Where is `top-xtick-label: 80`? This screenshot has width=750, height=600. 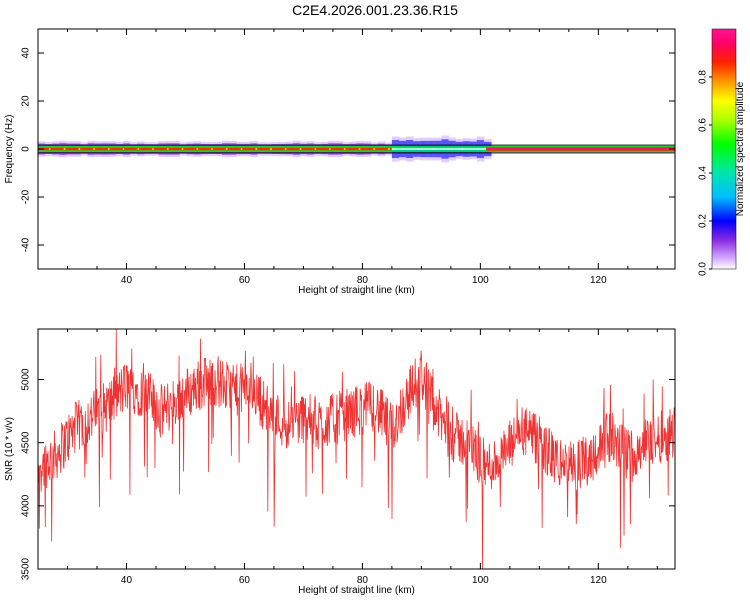
top-xtick-label: 80 is located at coordinates (363, 280).